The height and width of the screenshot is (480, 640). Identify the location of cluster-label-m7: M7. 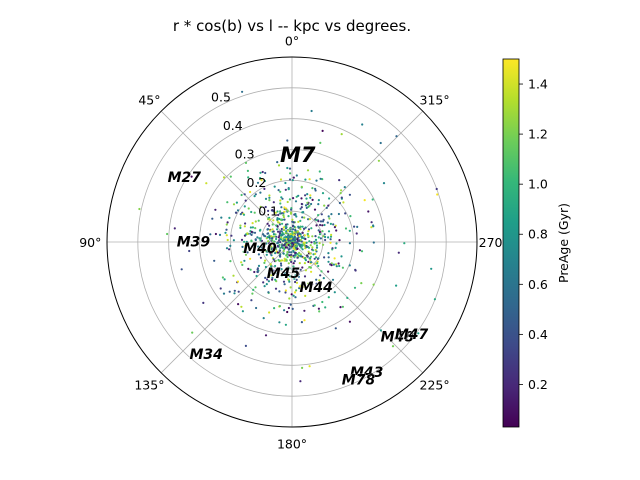
(298, 155).